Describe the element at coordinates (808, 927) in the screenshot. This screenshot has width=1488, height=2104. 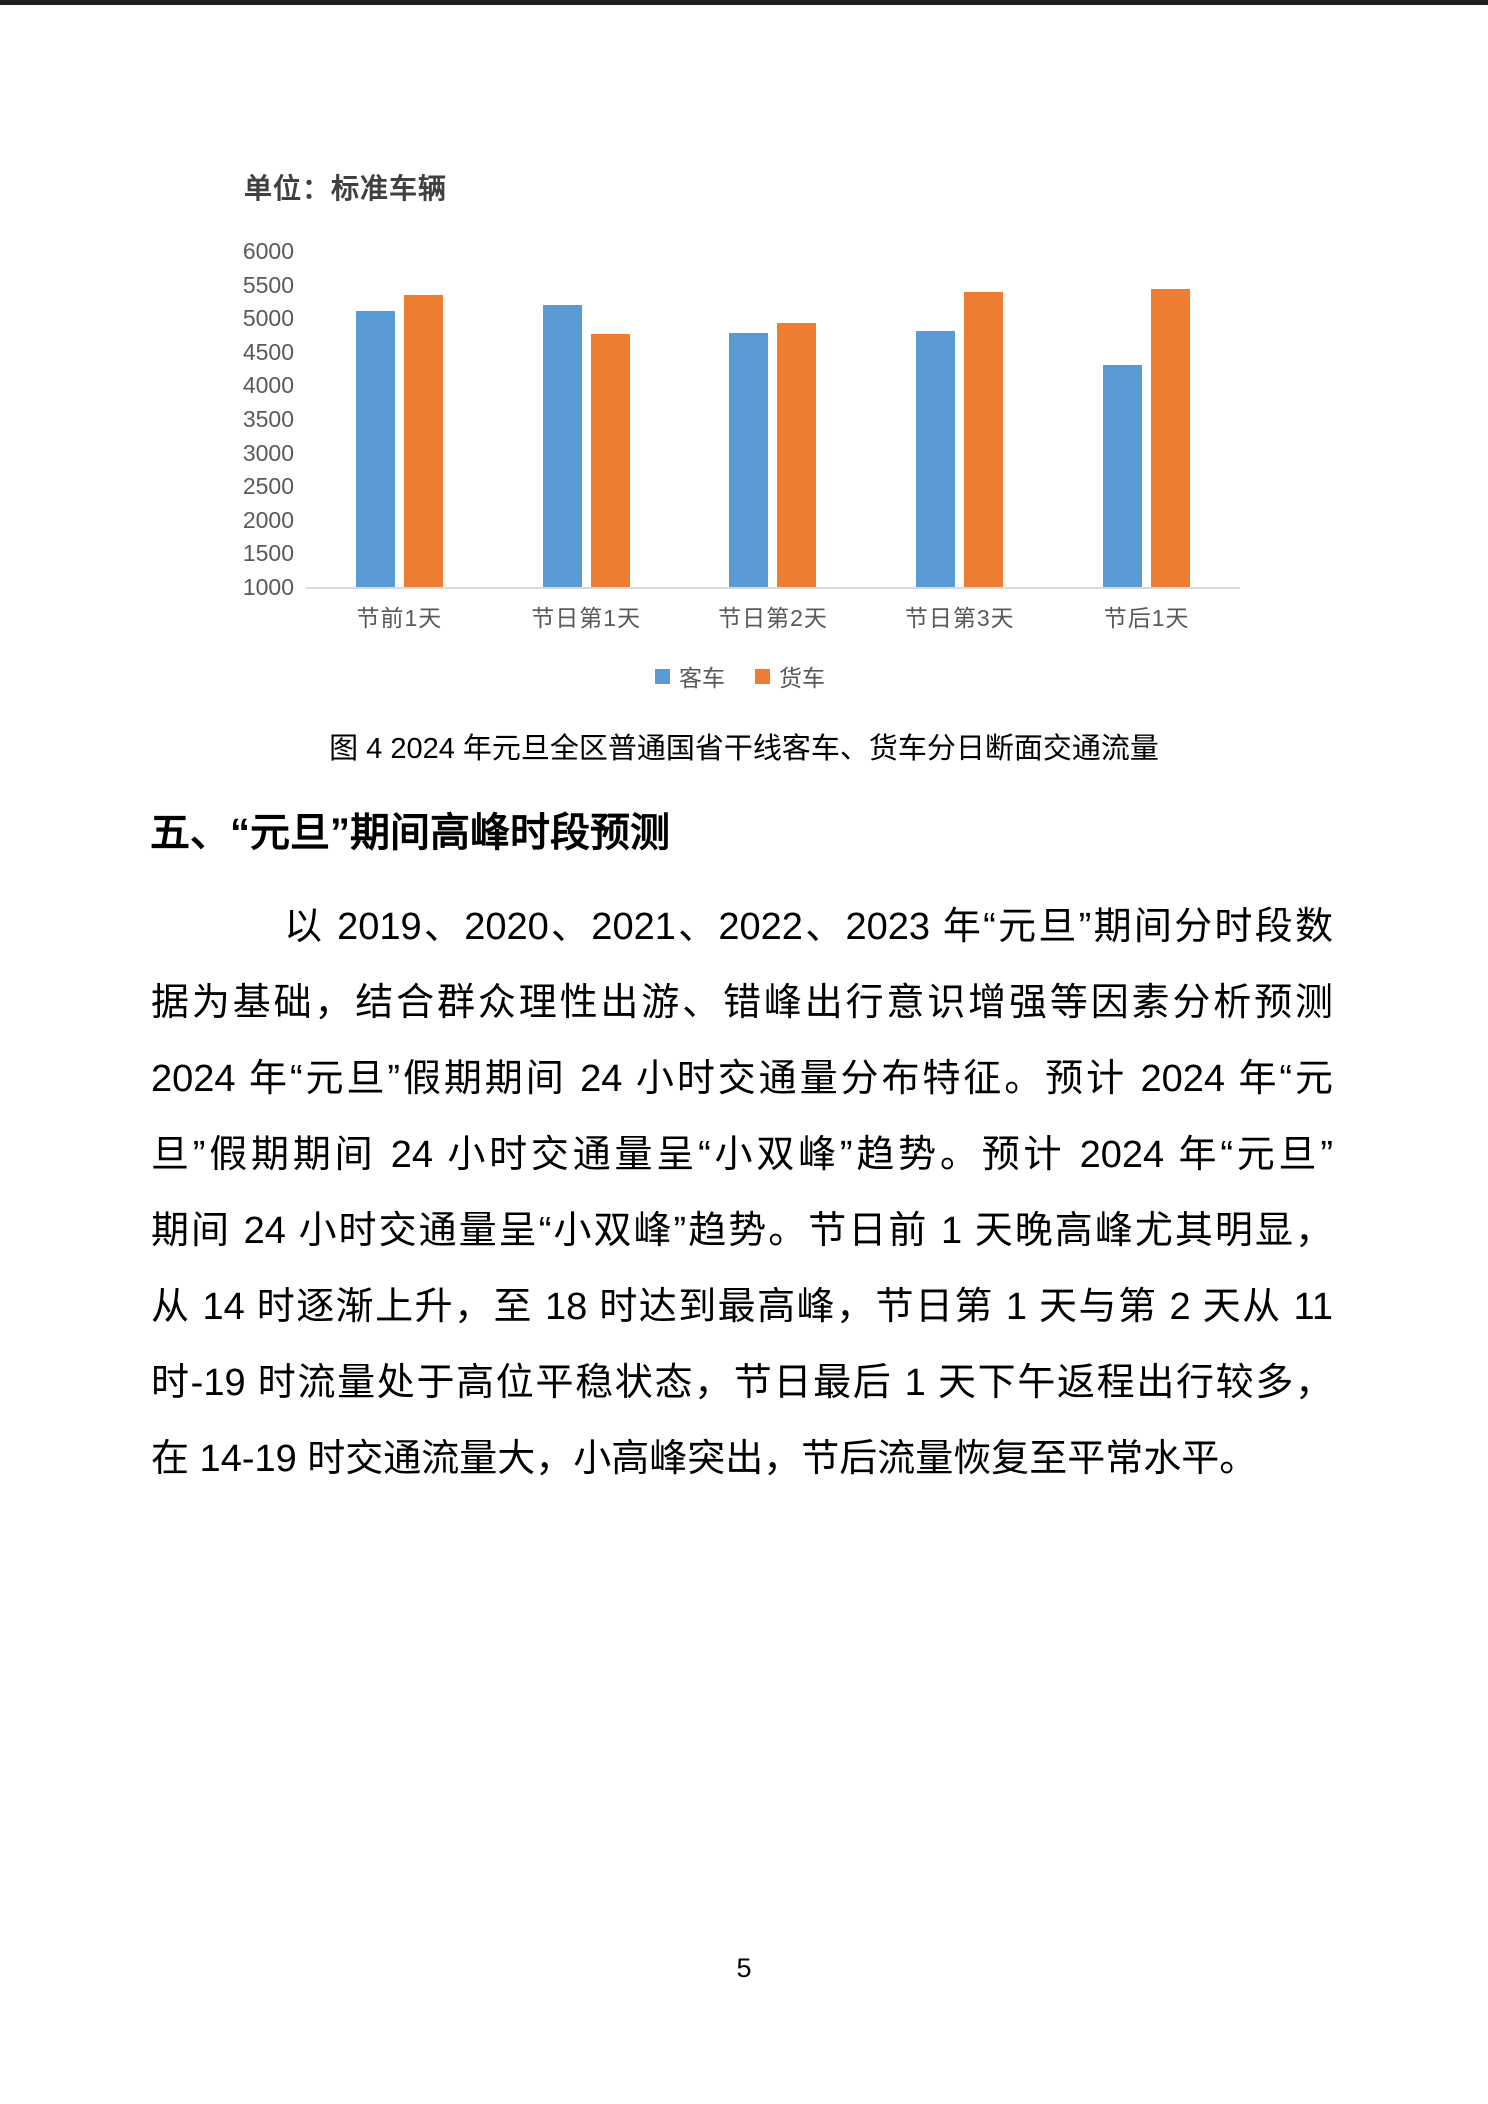
I see `body-text-line: 以 2019、2020、2021、2022、2023 年“元旦”期间分时段数` at that location.